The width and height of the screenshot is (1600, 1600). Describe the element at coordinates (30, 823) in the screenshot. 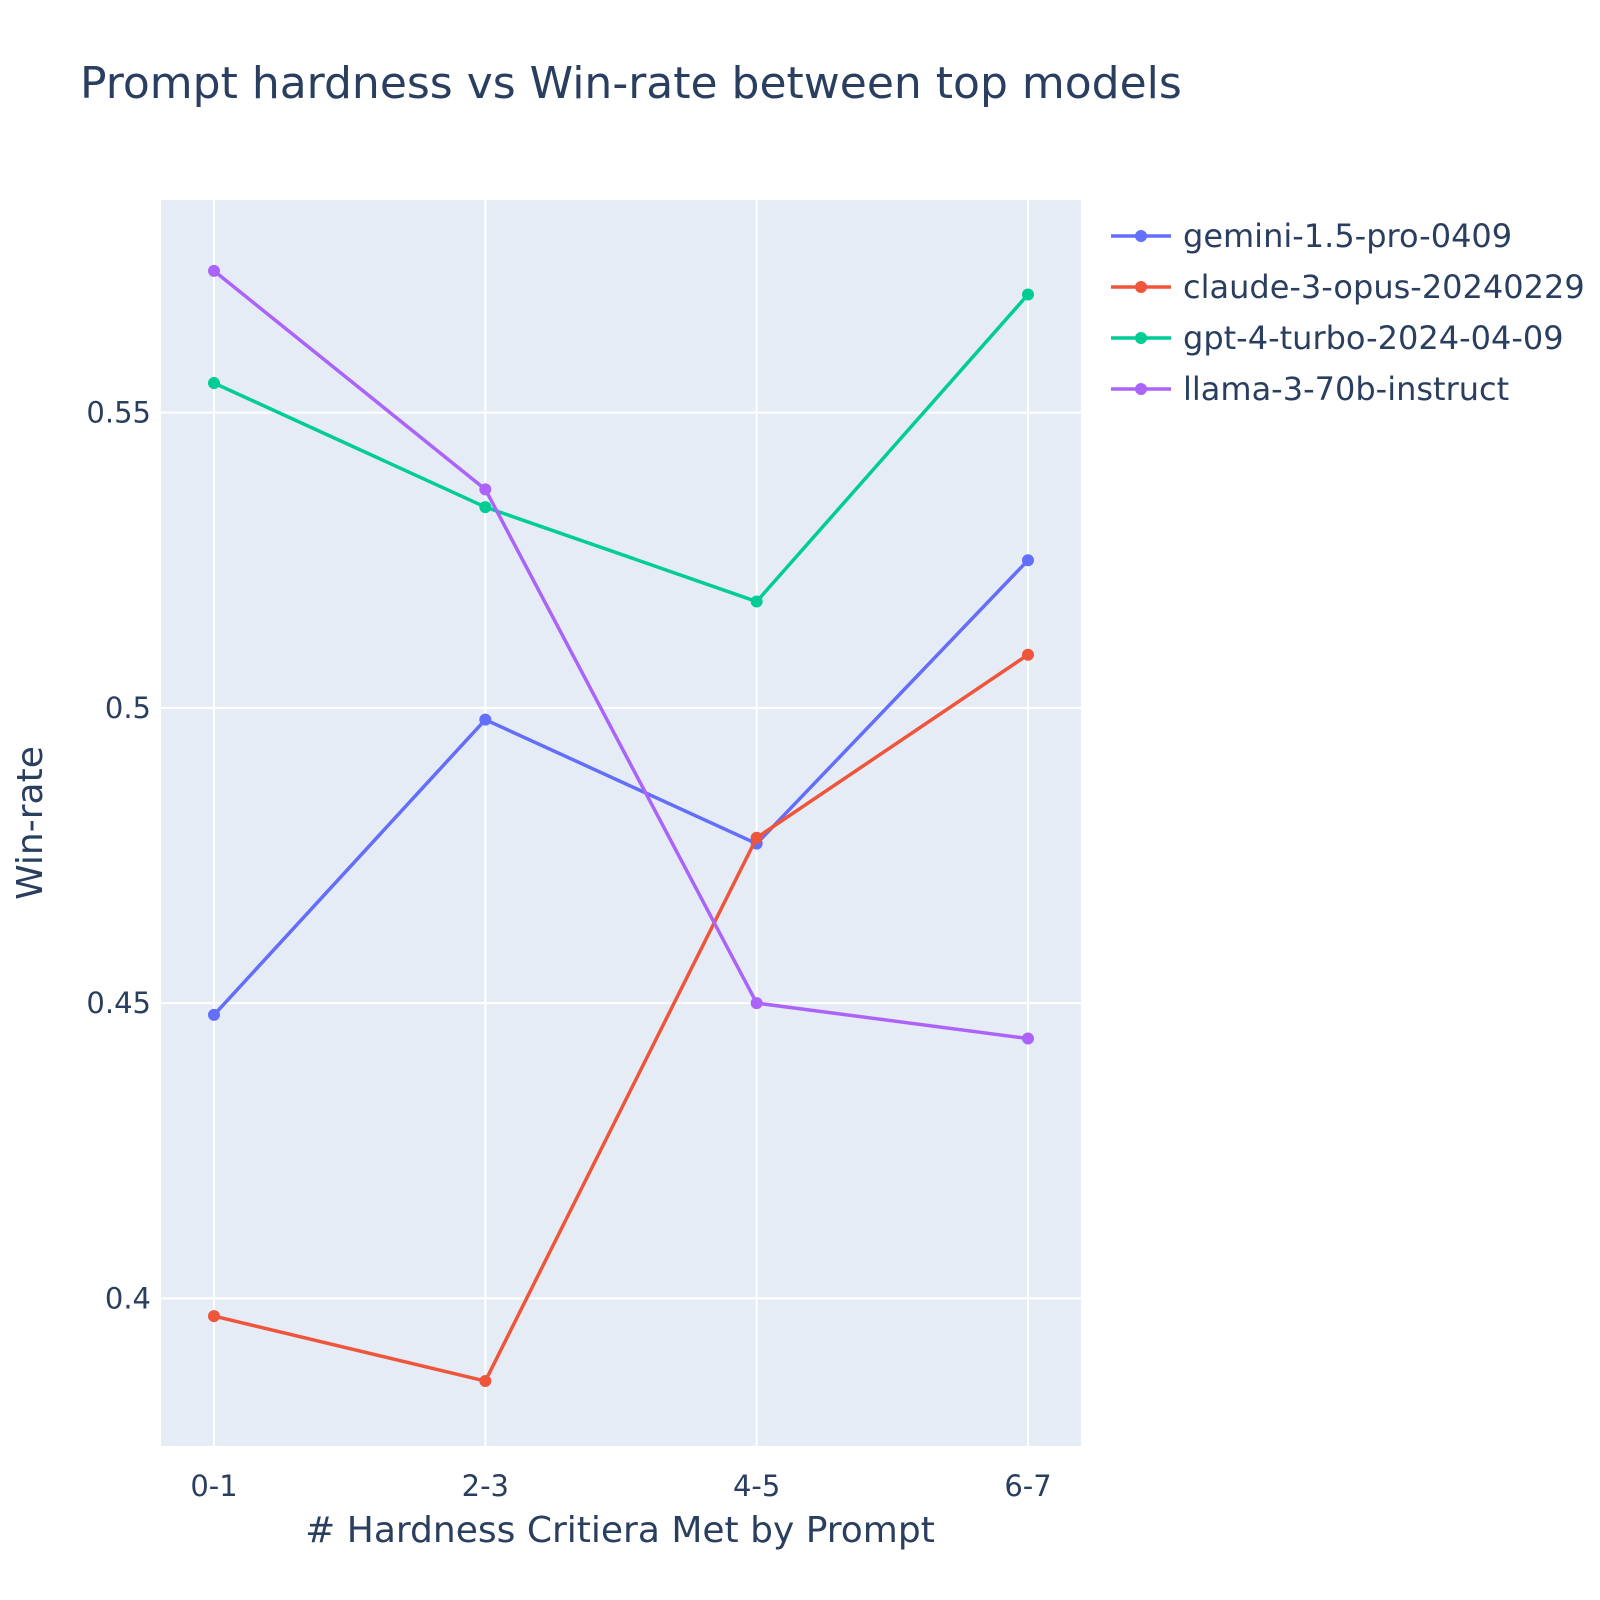

I see `y-axis-title: Win-rate` at that location.